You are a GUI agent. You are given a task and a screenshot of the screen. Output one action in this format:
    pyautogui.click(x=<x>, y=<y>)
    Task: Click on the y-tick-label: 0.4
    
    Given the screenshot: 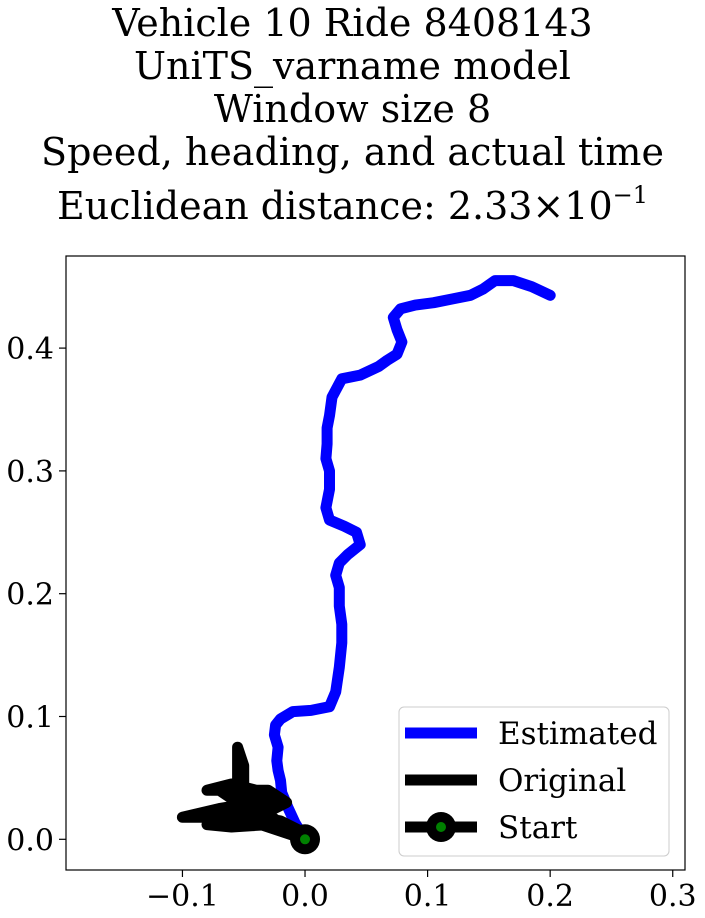 What is the action you would take?
    pyautogui.click(x=30, y=349)
    